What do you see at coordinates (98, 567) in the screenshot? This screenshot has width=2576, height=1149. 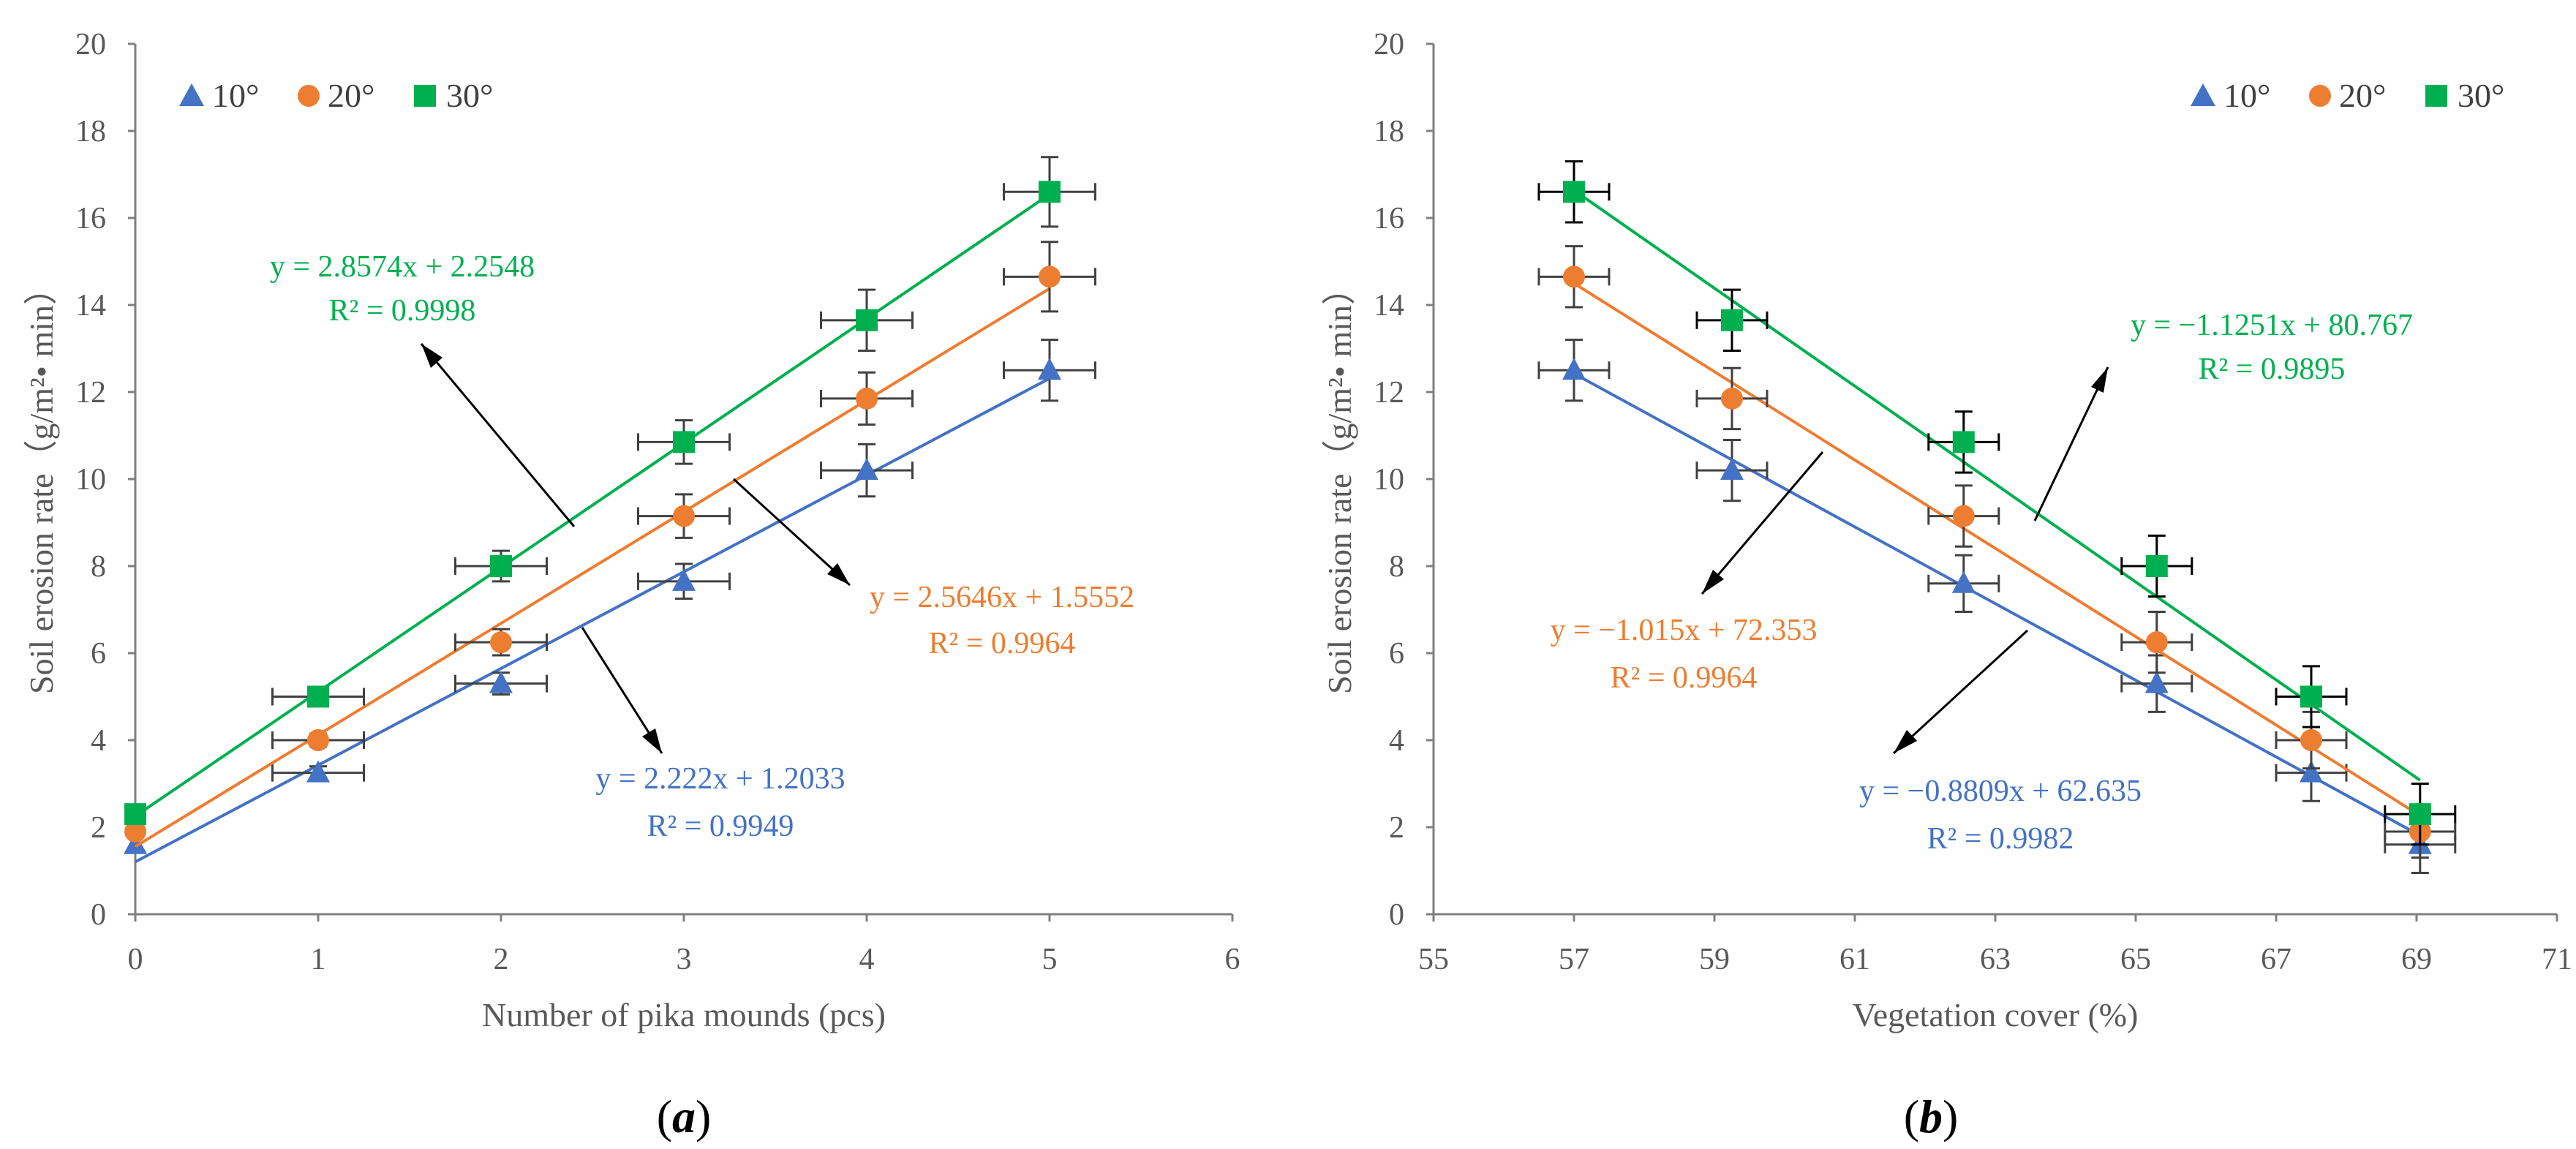 I see `panel-a-ytick: 8` at bounding box center [98, 567].